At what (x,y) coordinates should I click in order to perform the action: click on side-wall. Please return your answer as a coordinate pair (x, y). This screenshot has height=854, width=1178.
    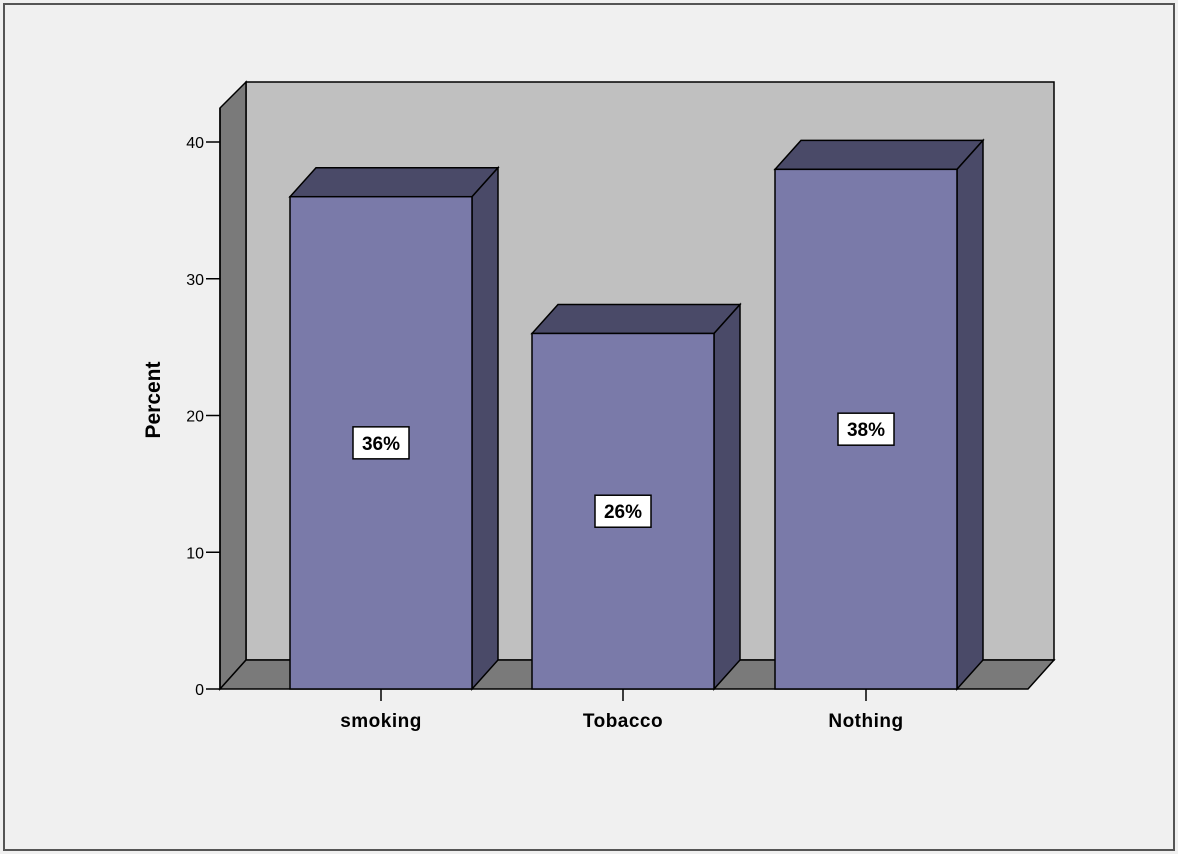
    Looking at the image, I should click on (233, 385).